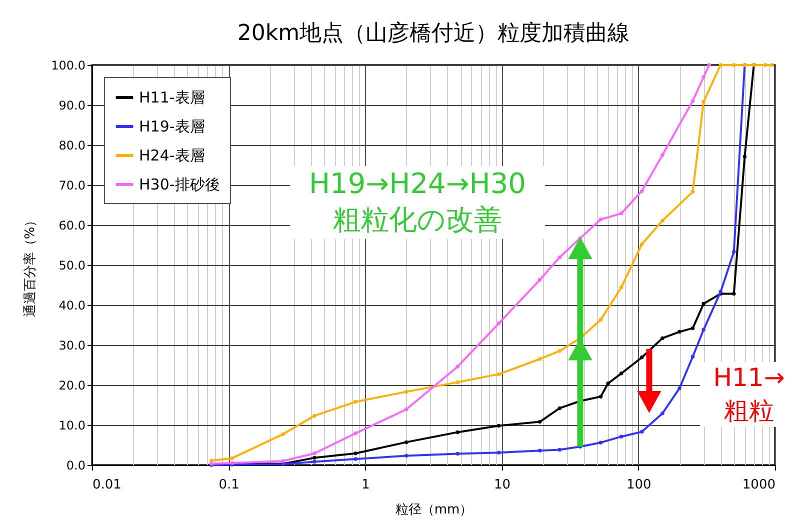 This screenshot has height=527, width=798. Describe the element at coordinates (68, 65) in the screenshot. I see `y-tick-label: 100.0` at that location.